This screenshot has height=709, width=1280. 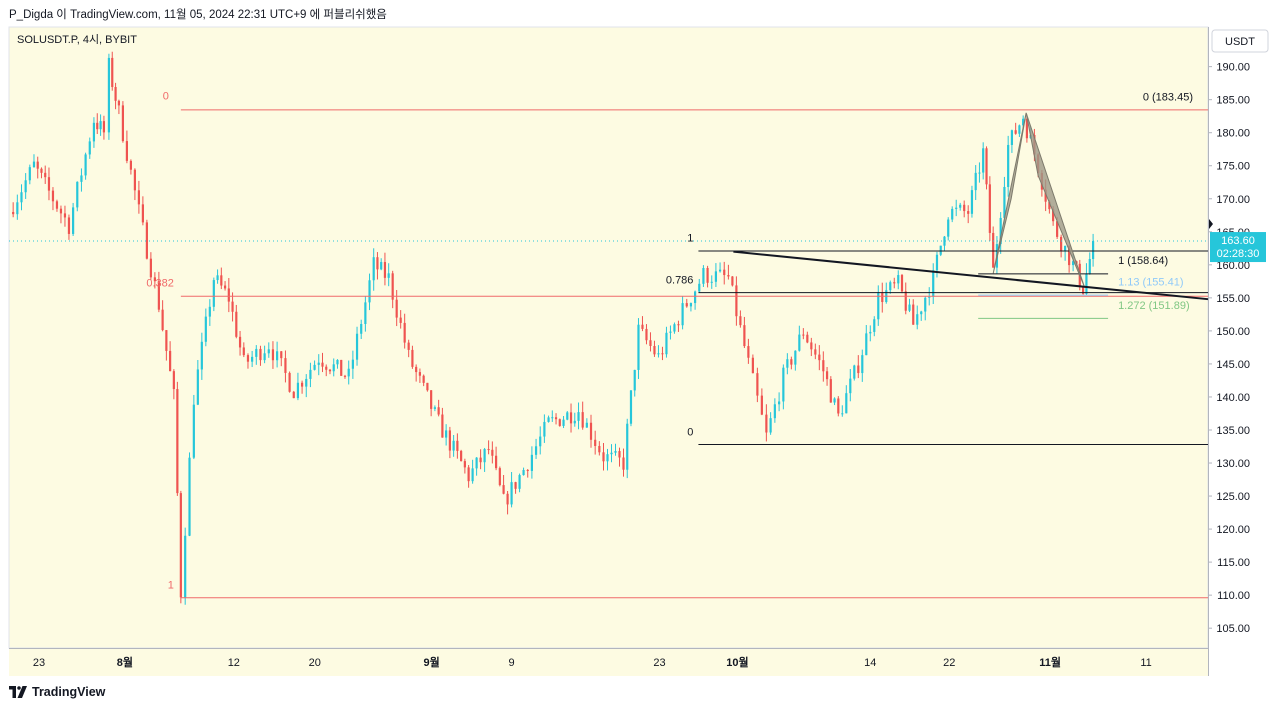 I want to click on currency-button: USDT, so click(x=1240, y=41).